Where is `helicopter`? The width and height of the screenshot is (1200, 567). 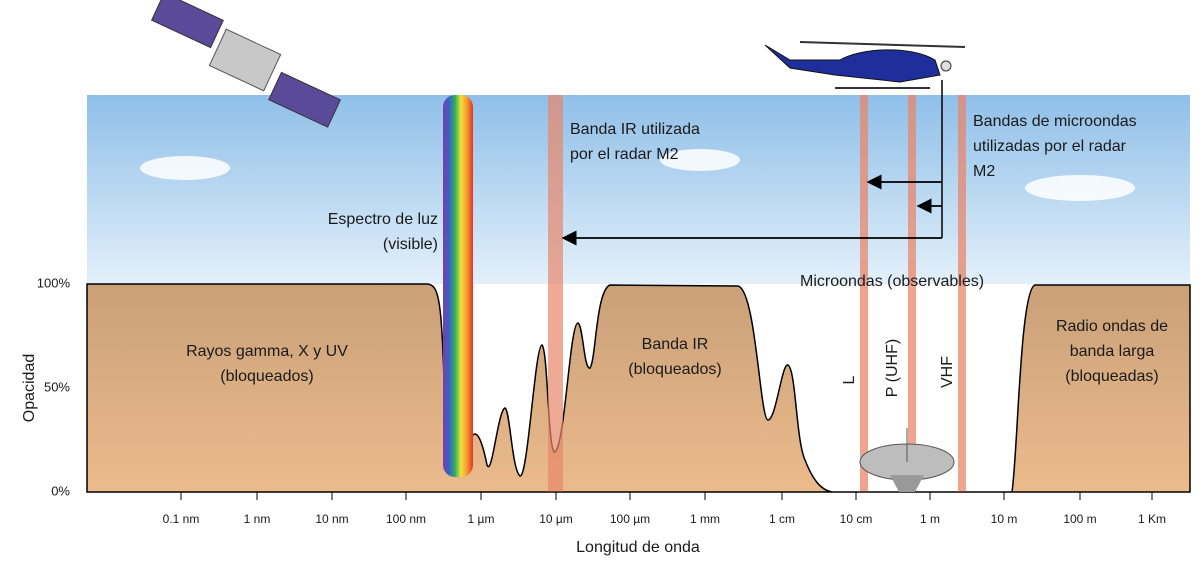
helicopter is located at coordinates (865, 65).